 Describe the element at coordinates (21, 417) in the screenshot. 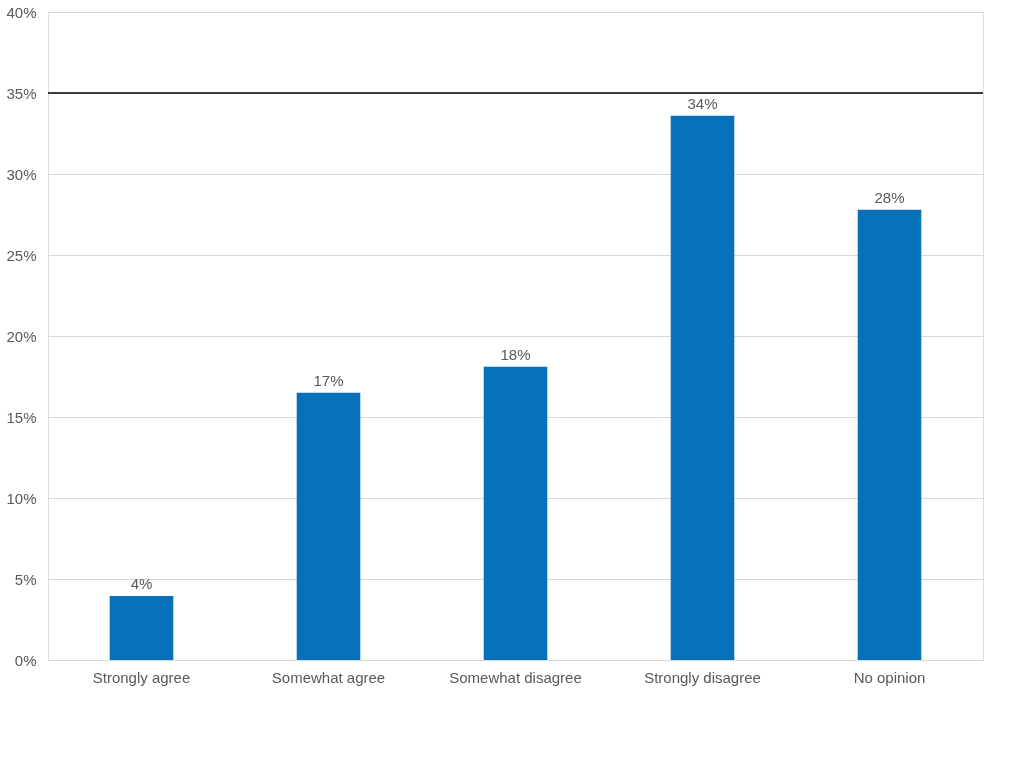

I see `y-tick-label: 15%` at that location.